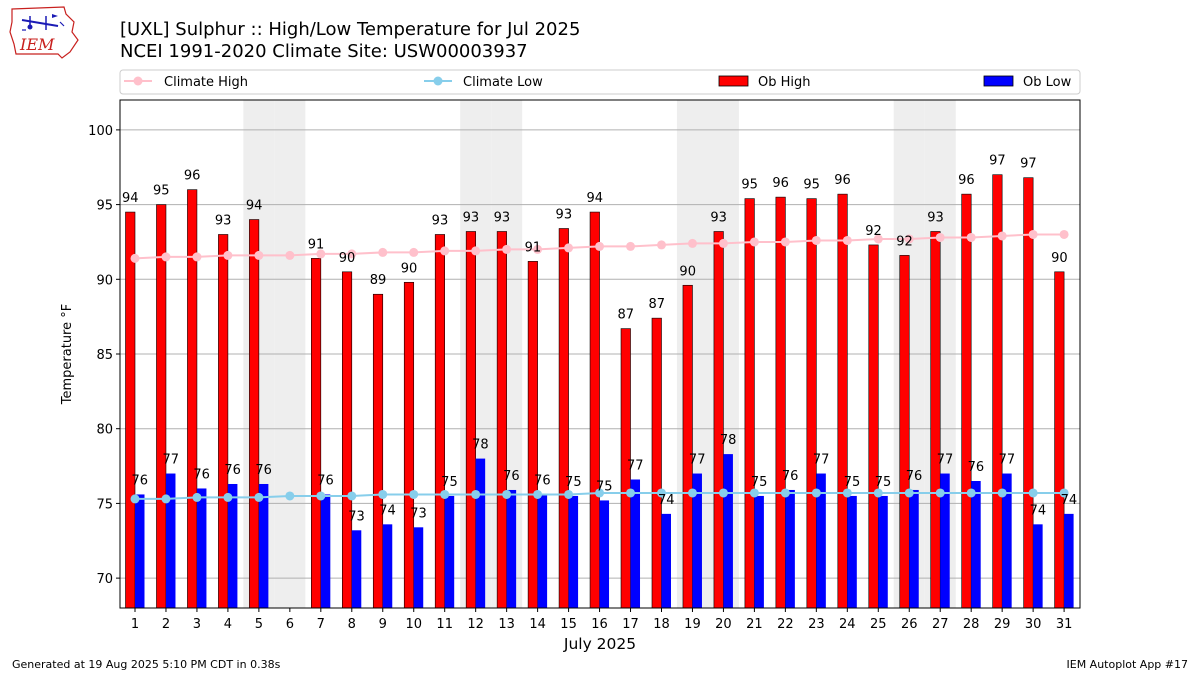 Image resolution: width=1200 pixels, height=675 pixels. What do you see at coordinates (728, 440) in the screenshot?
I see `ob-low-label-20: 78` at bounding box center [728, 440].